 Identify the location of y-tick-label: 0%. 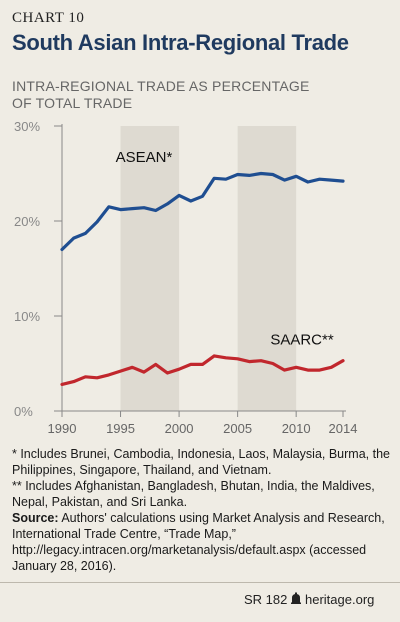
(23, 411).